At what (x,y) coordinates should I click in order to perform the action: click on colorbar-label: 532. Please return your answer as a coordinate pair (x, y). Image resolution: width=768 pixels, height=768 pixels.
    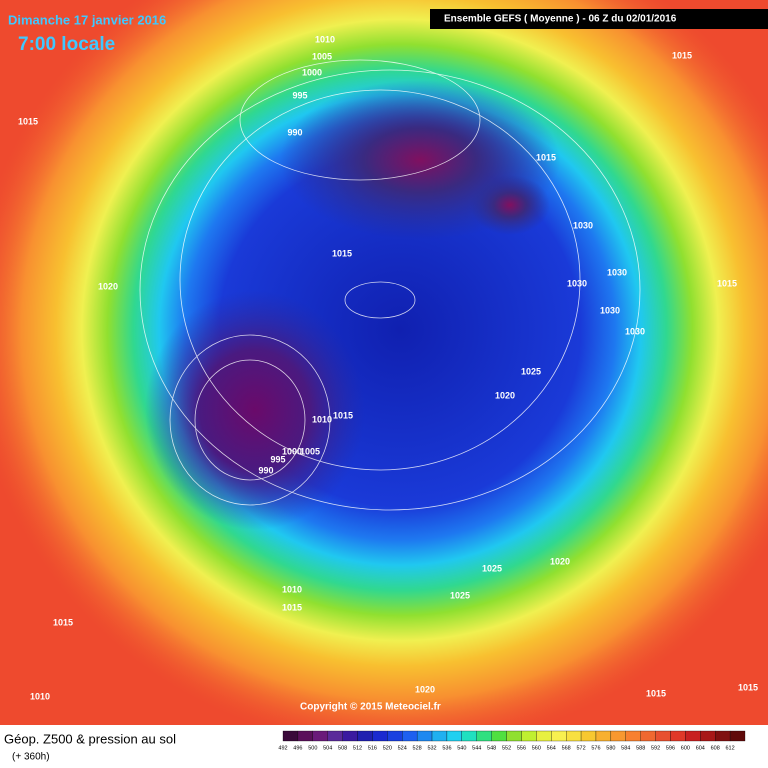
    Looking at the image, I should click on (431, 748).